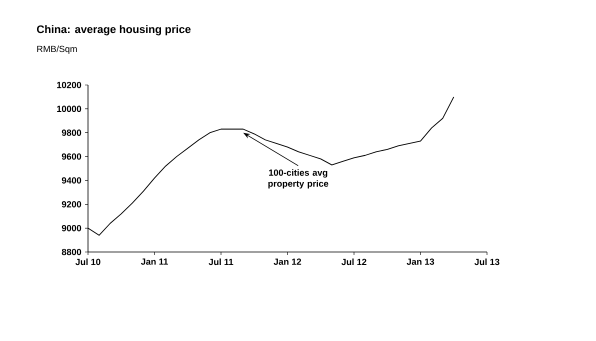 The width and height of the screenshot is (596, 341). I want to click on x-tick-label: Jan 12, so click(288, 261).